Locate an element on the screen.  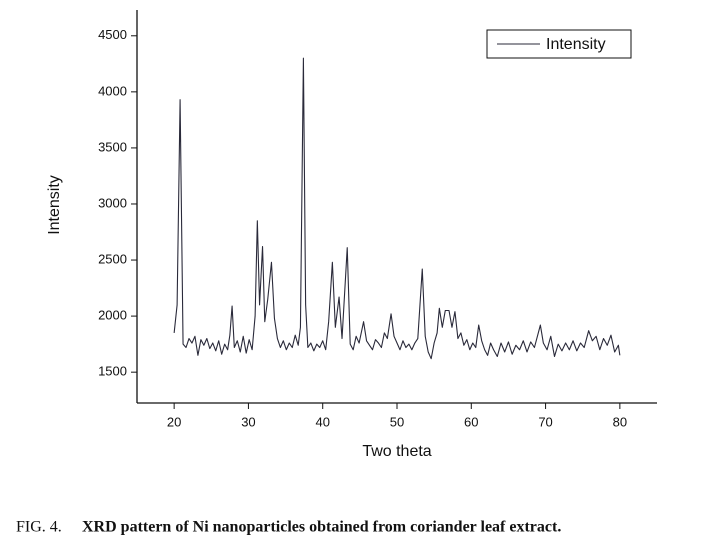
x-tick-label: 60 is located at coordinates (471, 421).